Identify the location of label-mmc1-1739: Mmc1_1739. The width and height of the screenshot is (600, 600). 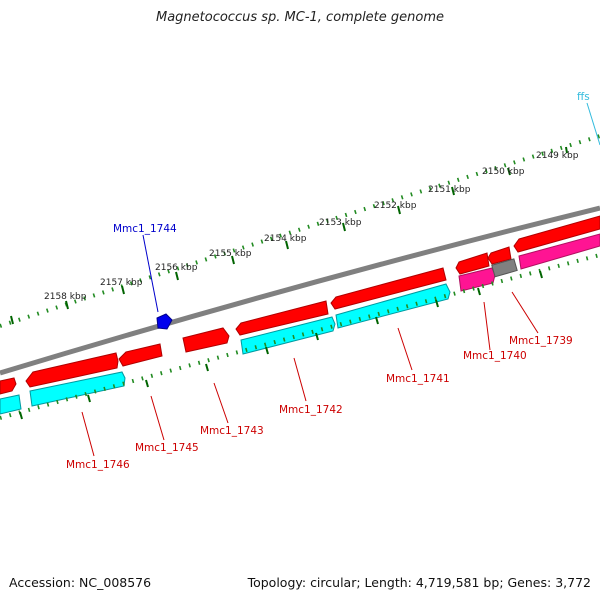
(541, 341).